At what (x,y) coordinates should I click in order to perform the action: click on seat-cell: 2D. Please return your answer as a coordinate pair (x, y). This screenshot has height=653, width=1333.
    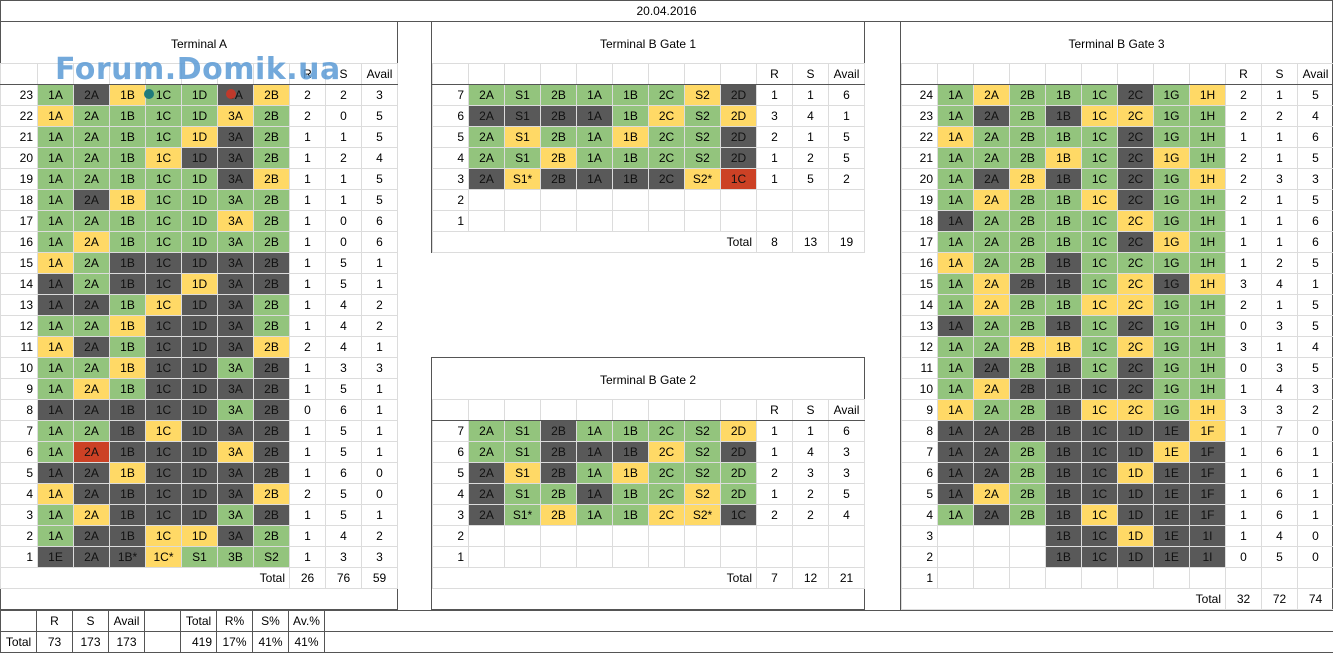
    Looking at the image, I should click on (739, 431).